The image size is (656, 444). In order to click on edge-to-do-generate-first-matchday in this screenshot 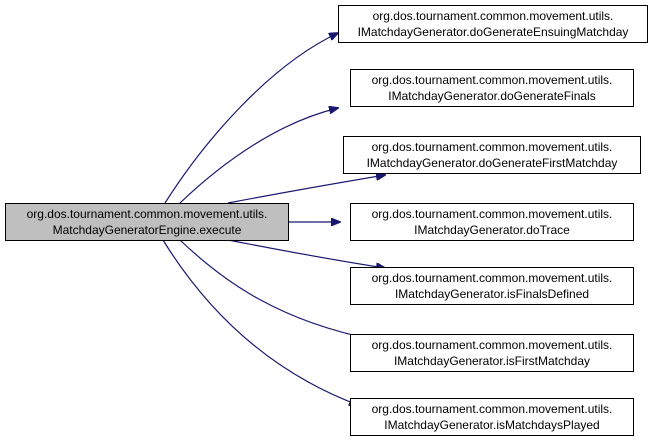, I will do `click(306, 189)`.